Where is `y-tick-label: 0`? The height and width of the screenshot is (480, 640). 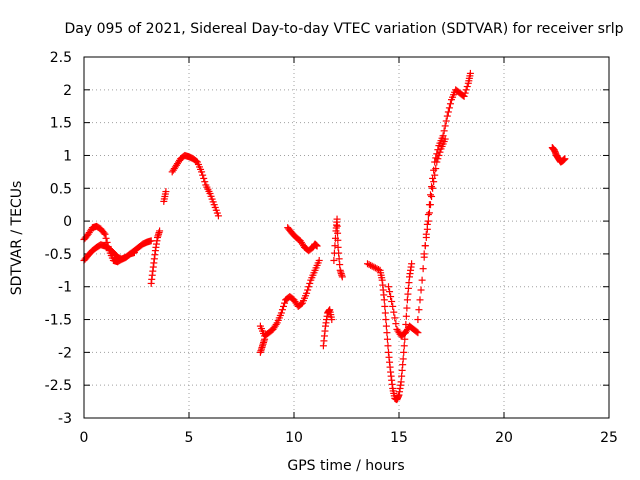
y-tick-label: 0 is located at coordinates (67, 222).